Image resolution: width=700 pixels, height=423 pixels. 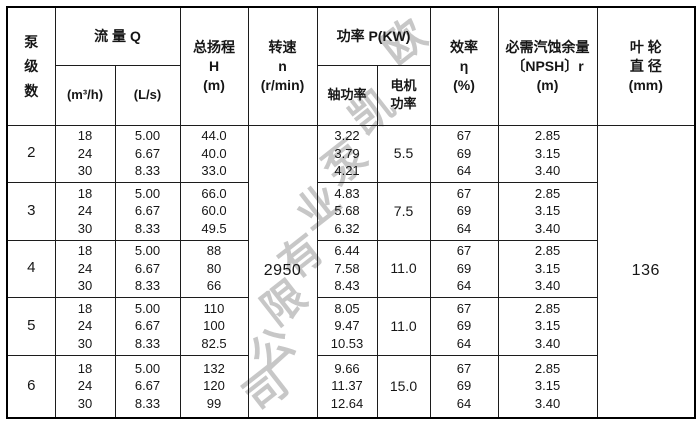 What do you see at coordinates (347, 268) in the screenshot?
I see `shaft-power-cell: 6.44 7.58 8.43` at bounding box center [347, 268].